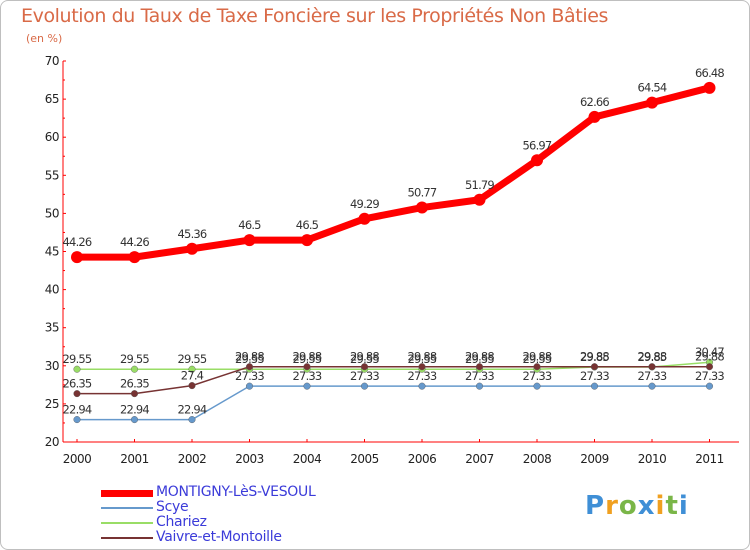 This screenshot has width=750, height=550. I want to click on x-tick-label: 2010, so click(652, 459).